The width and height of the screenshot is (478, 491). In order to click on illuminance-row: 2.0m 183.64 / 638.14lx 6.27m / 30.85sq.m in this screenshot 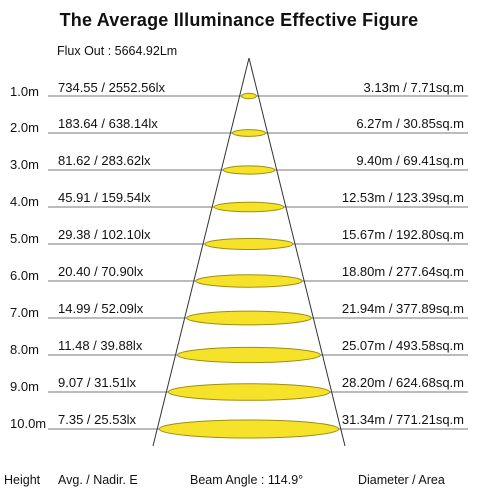, I will do `click(239, 134)`.